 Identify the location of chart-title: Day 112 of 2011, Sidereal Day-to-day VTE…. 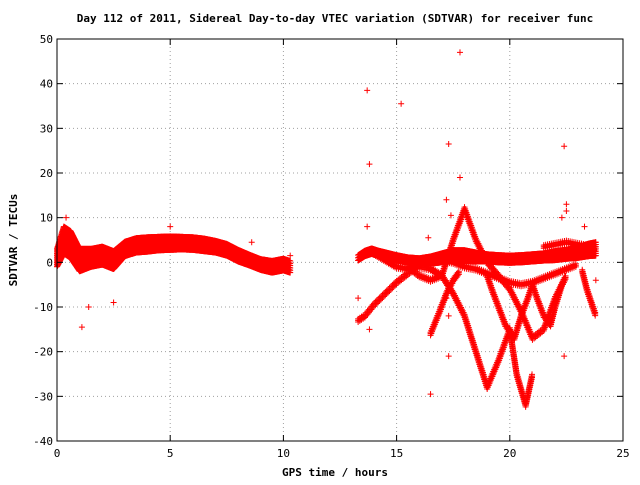
(335, 18).